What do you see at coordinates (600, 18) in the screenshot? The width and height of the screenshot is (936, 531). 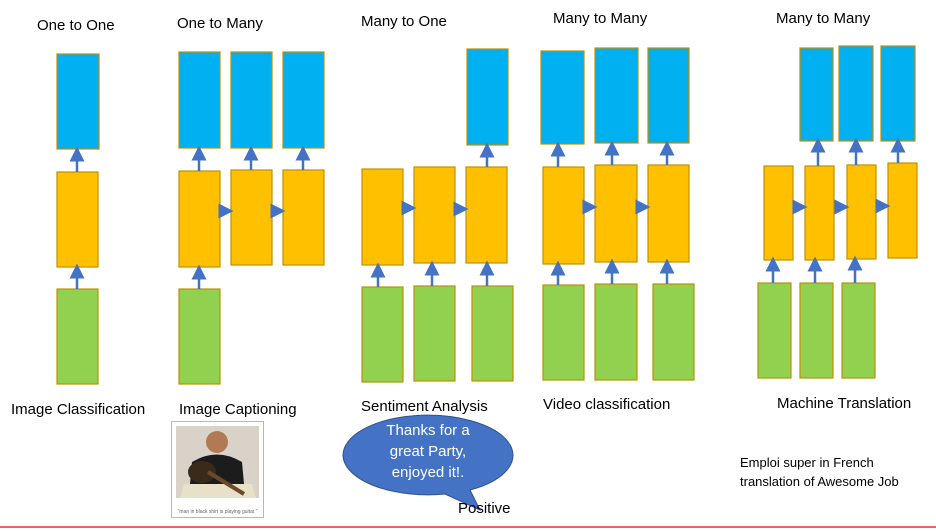 I see `title-many-to-many-1: Many to Many` at bounding box center [600, 18].